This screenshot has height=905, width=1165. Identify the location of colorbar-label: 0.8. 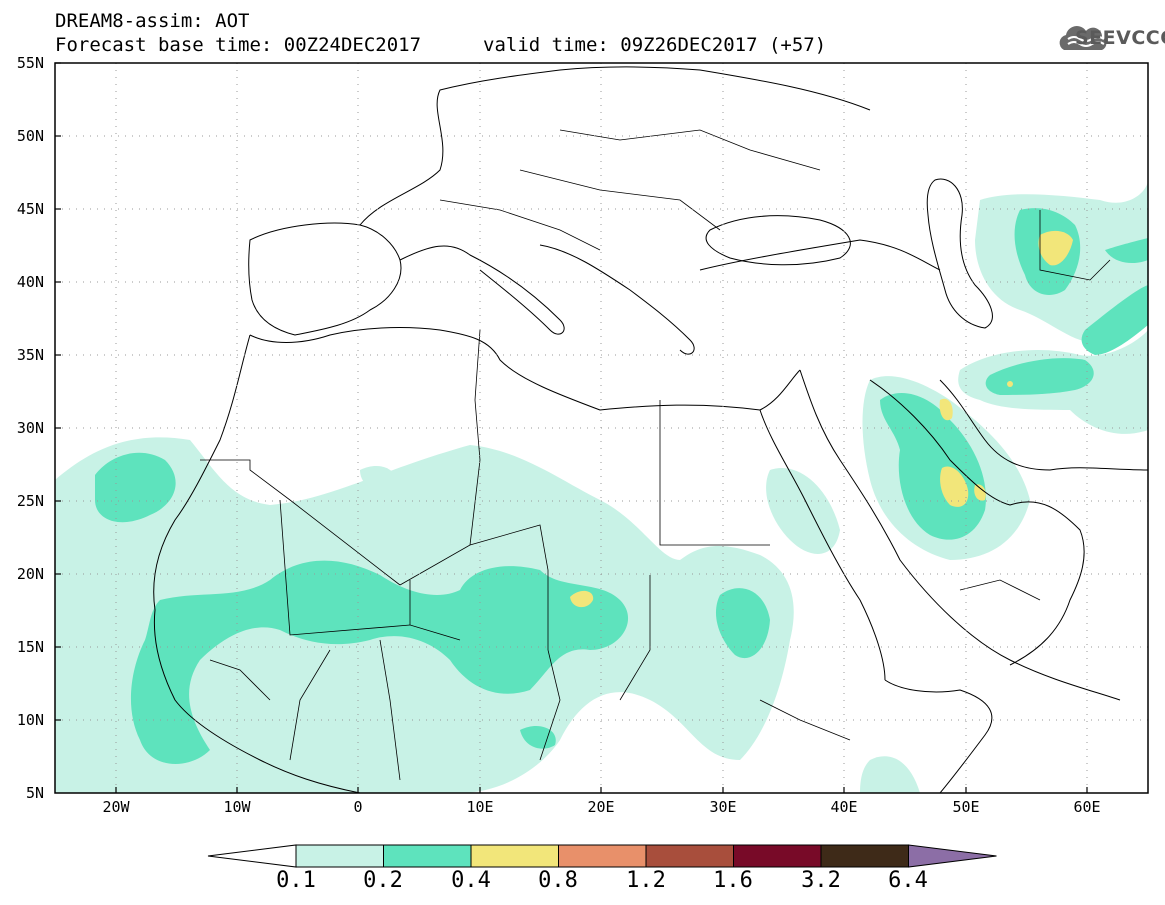
(558, 880).